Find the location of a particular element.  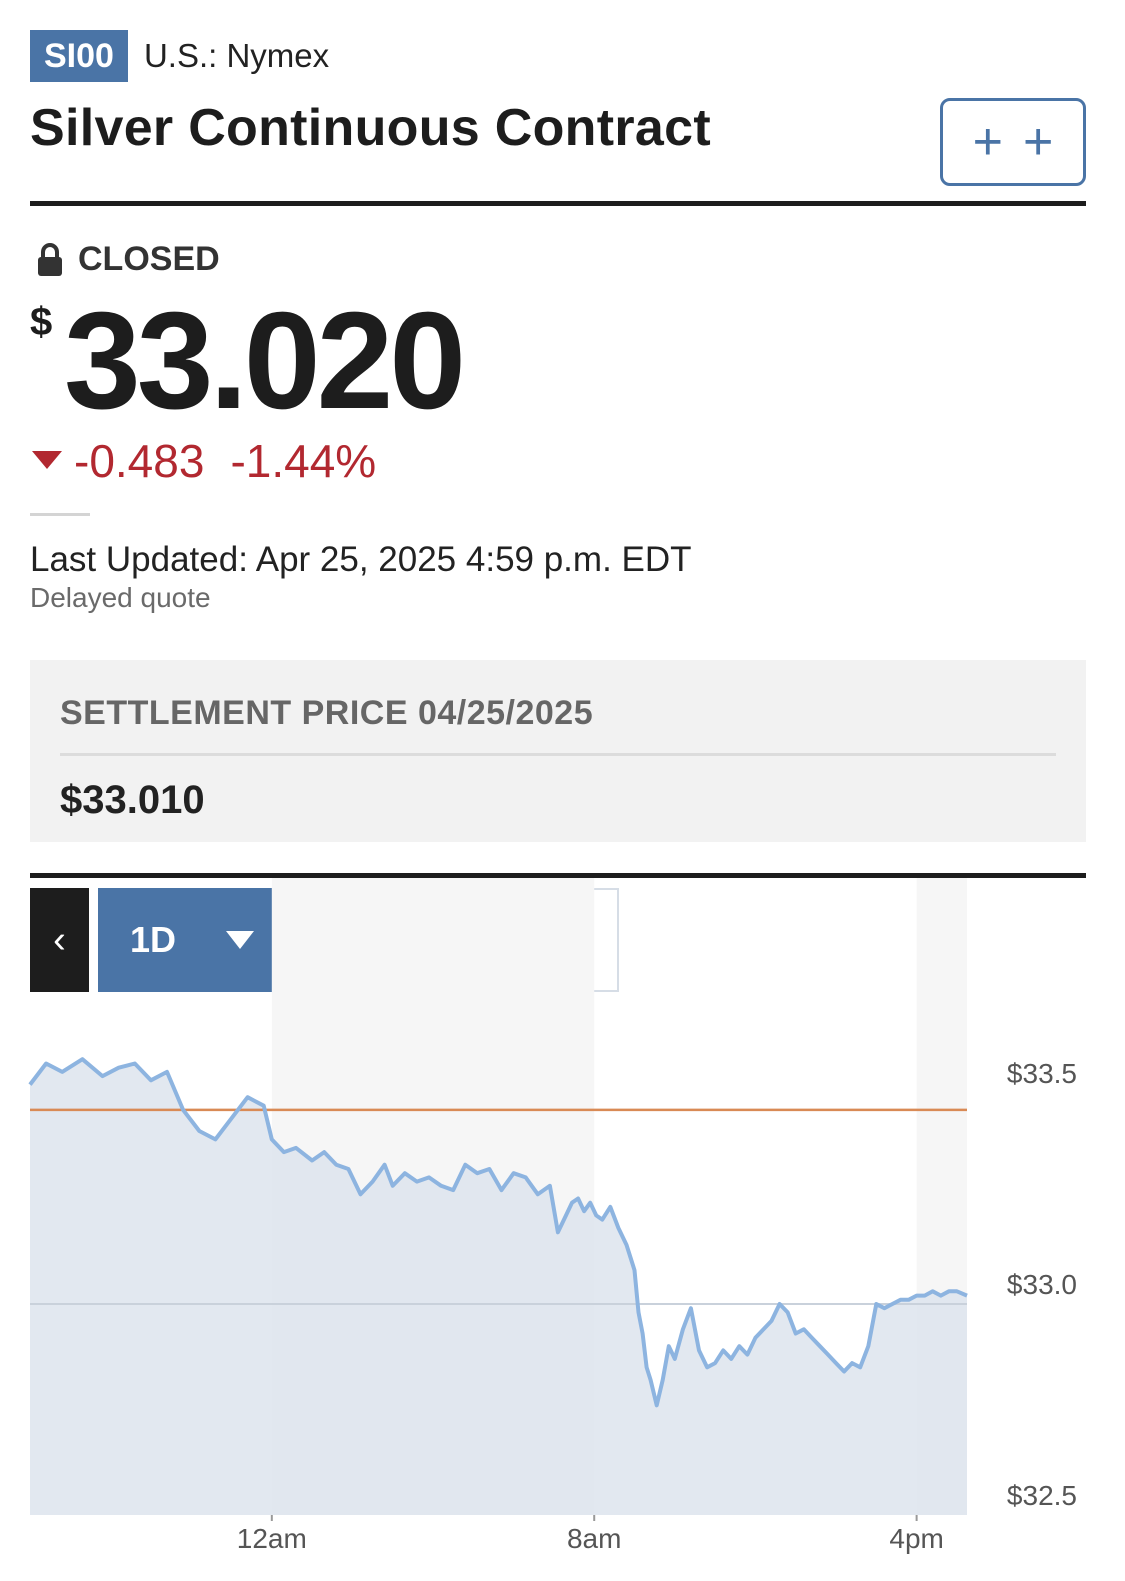

range-select-button: 1D is located at coordinates (191, 940).